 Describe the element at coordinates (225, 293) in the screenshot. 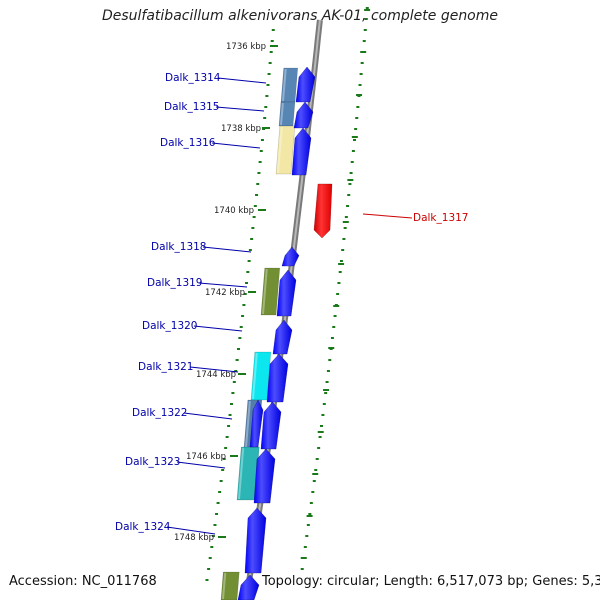

I see `scale-label: 1742 kbp` at that location.